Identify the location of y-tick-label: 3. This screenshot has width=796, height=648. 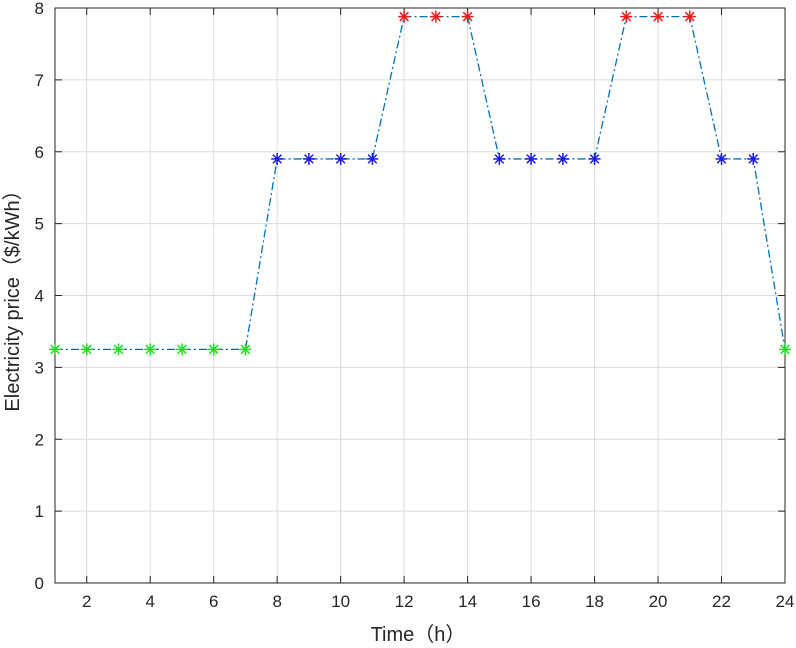
(39, 367).